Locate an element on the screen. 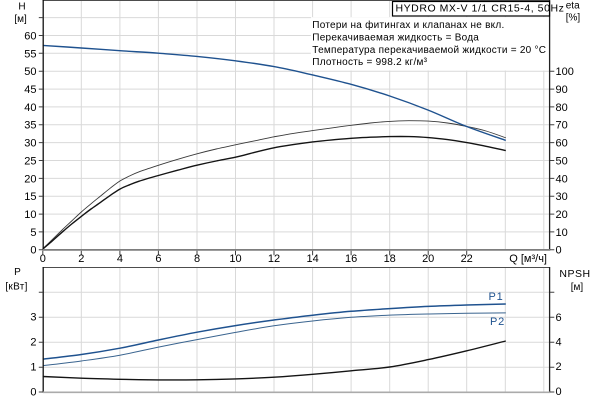  svg-text: 8 is located at coordinates (197, 259).